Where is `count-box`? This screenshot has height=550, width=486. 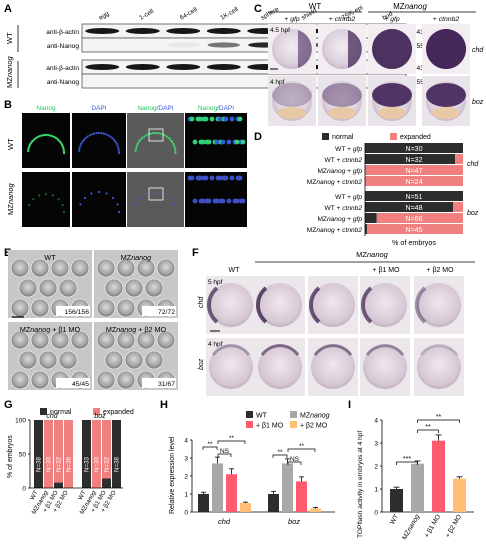 count-box is located at coordinates (159, 383).